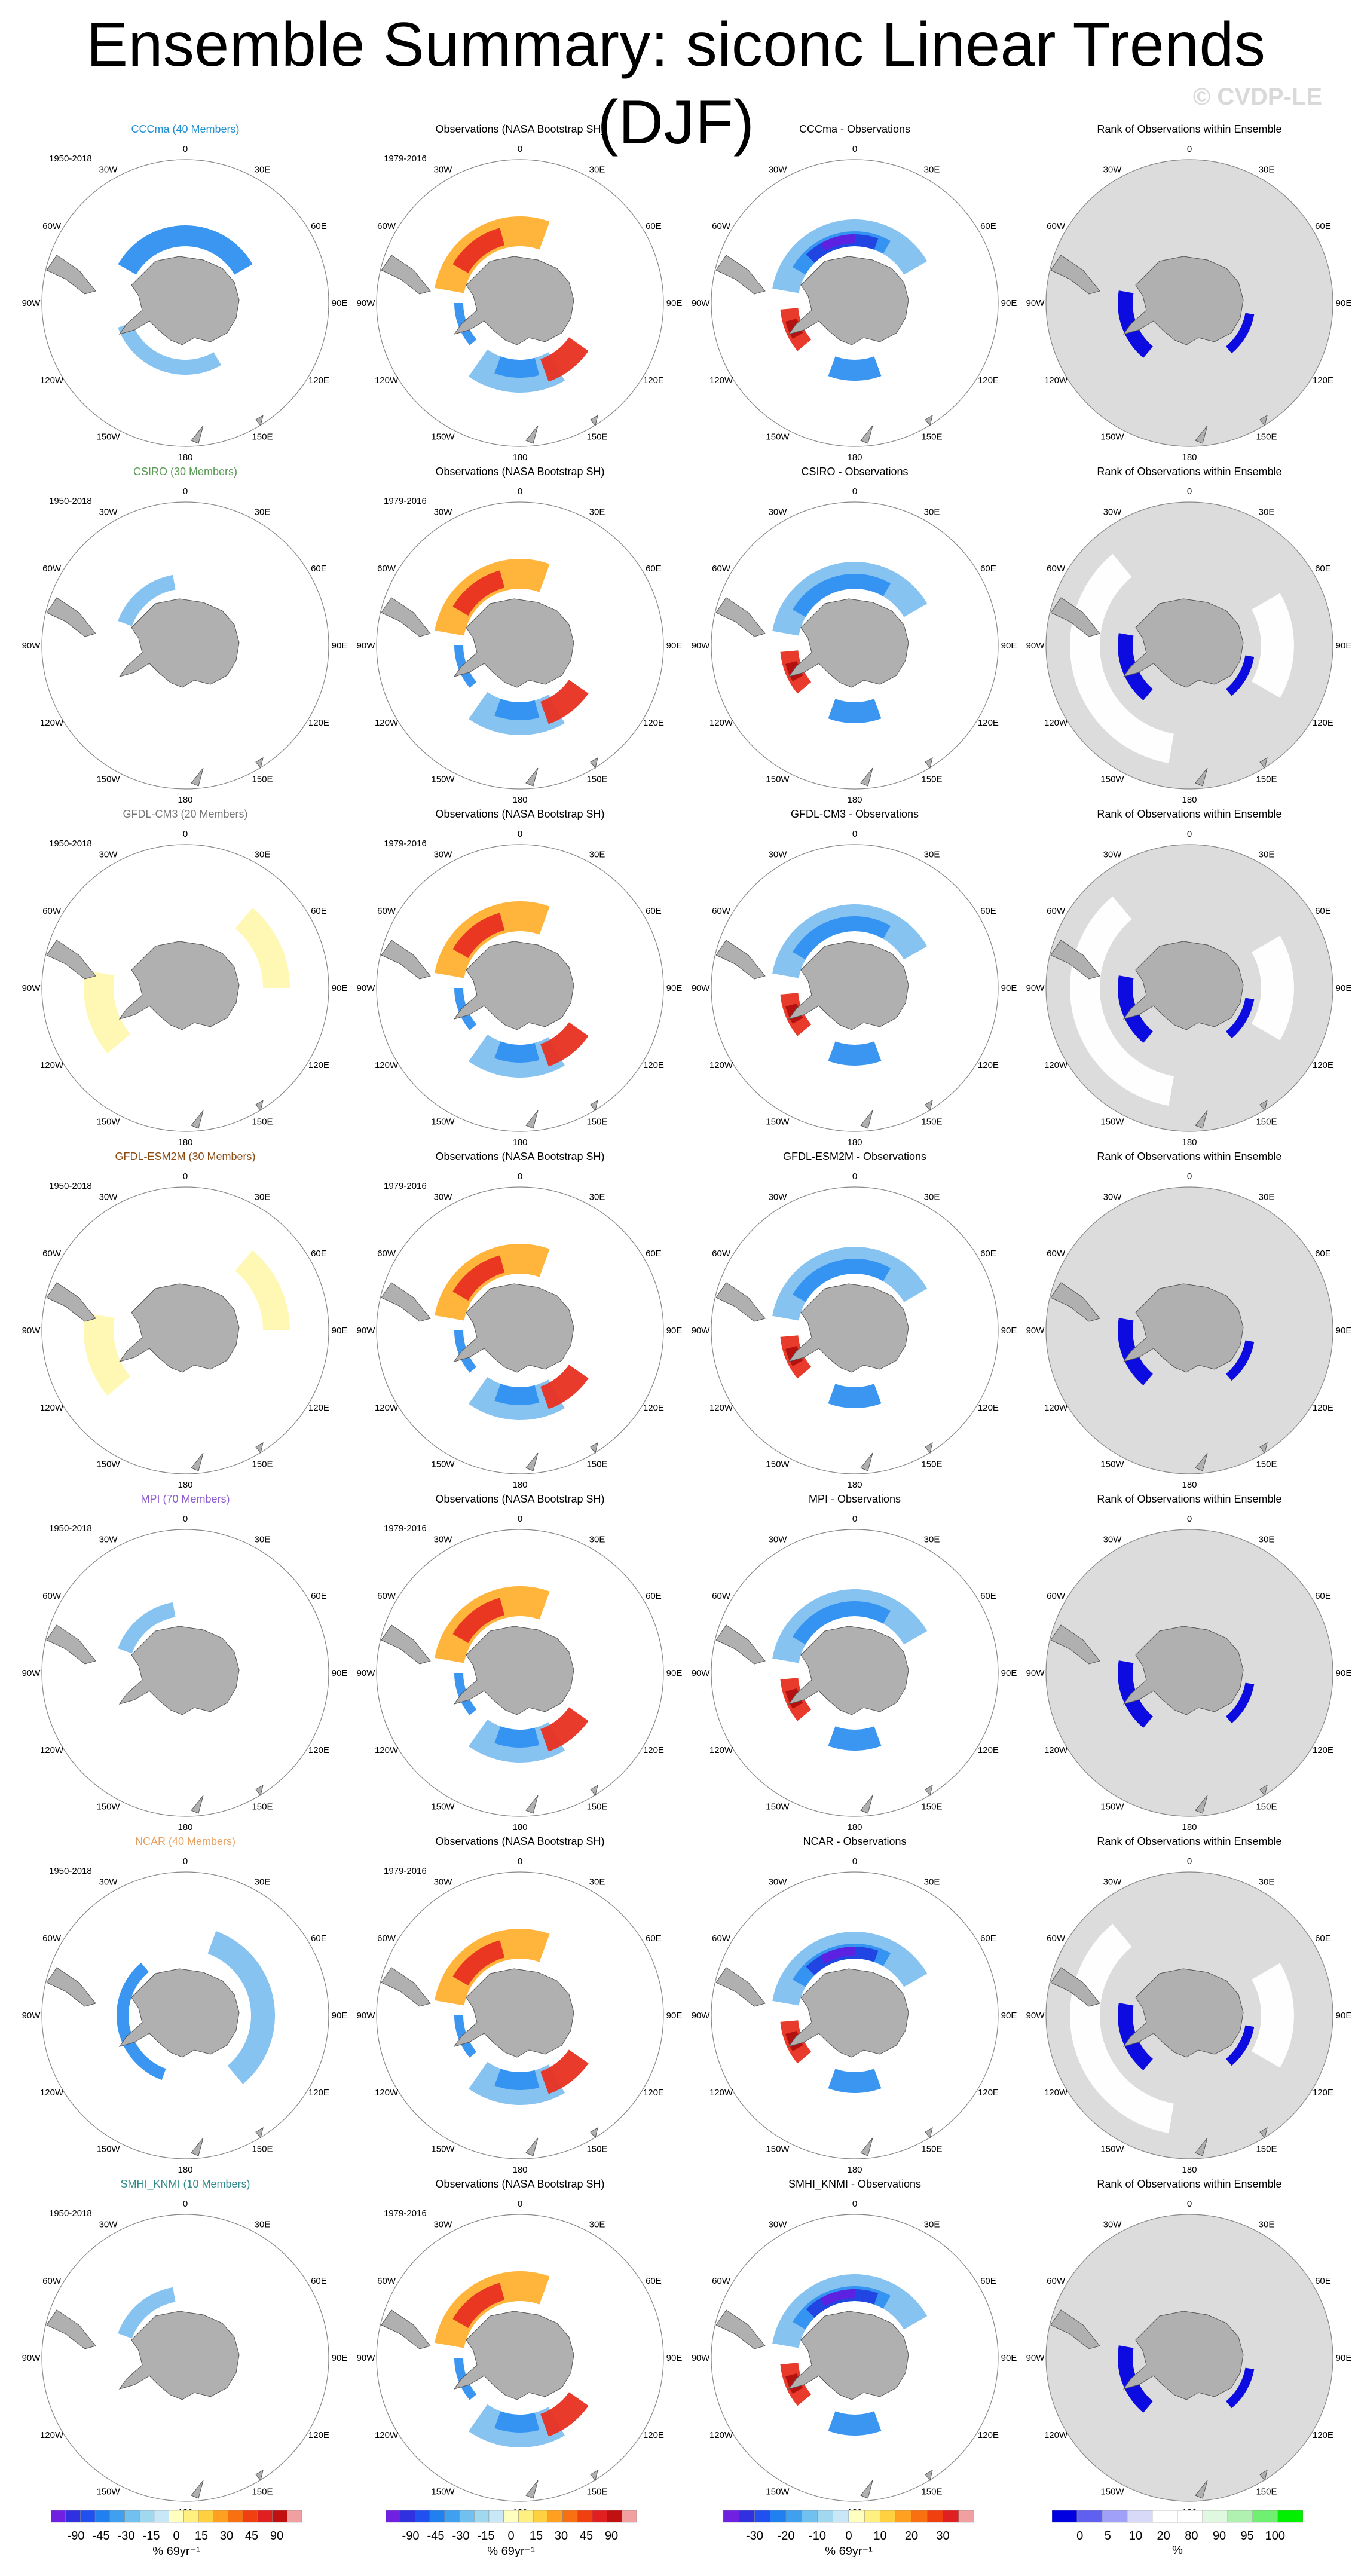 This screenshot has height=2576, width=1352. Describe the element at coordinates (536, 2536) in the screenshot. I see `colorbar-tick-label: 15` at that location.